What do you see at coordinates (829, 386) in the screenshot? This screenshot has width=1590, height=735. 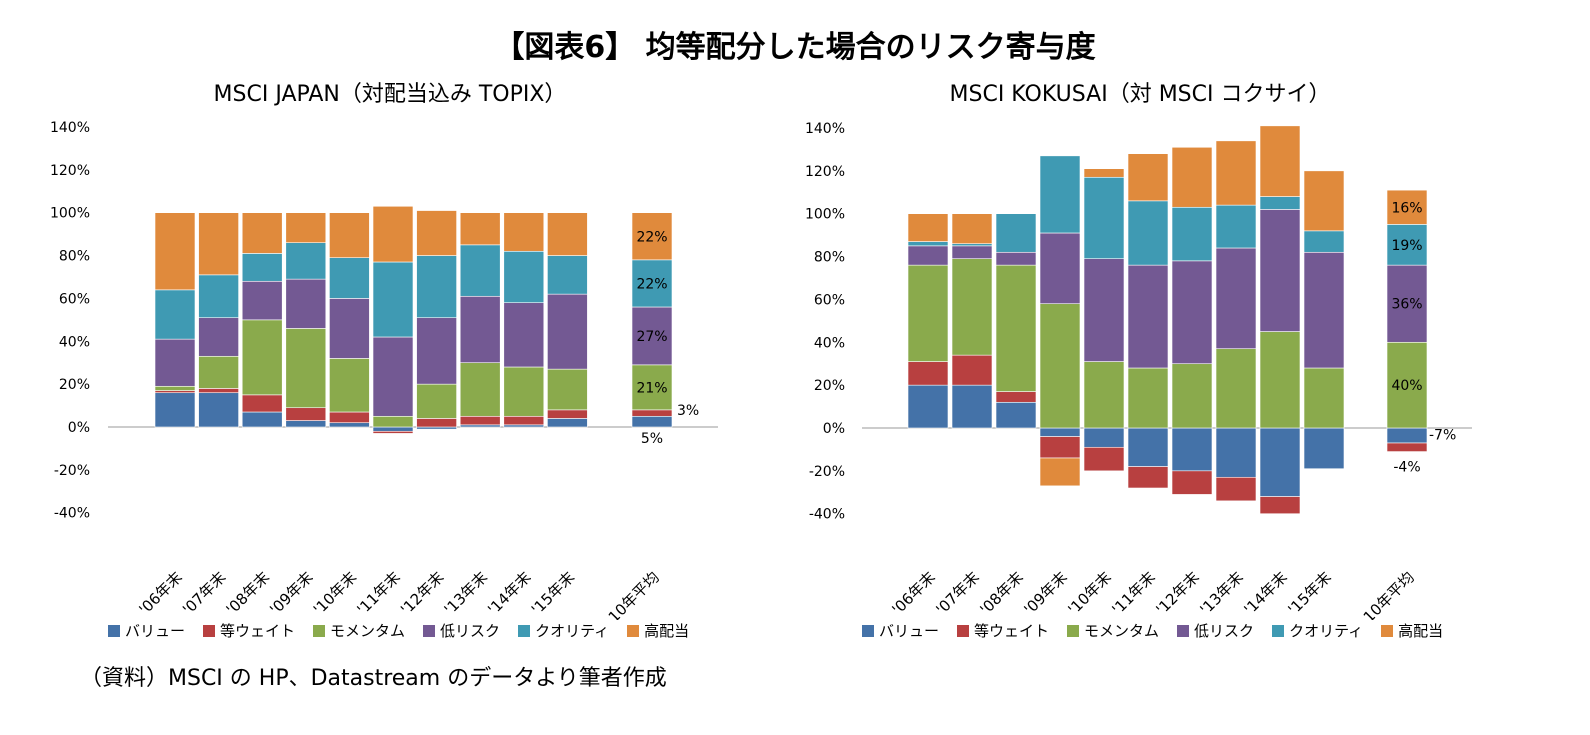 I see `y-tick-label: 20%` at bounding box center [829, 386].